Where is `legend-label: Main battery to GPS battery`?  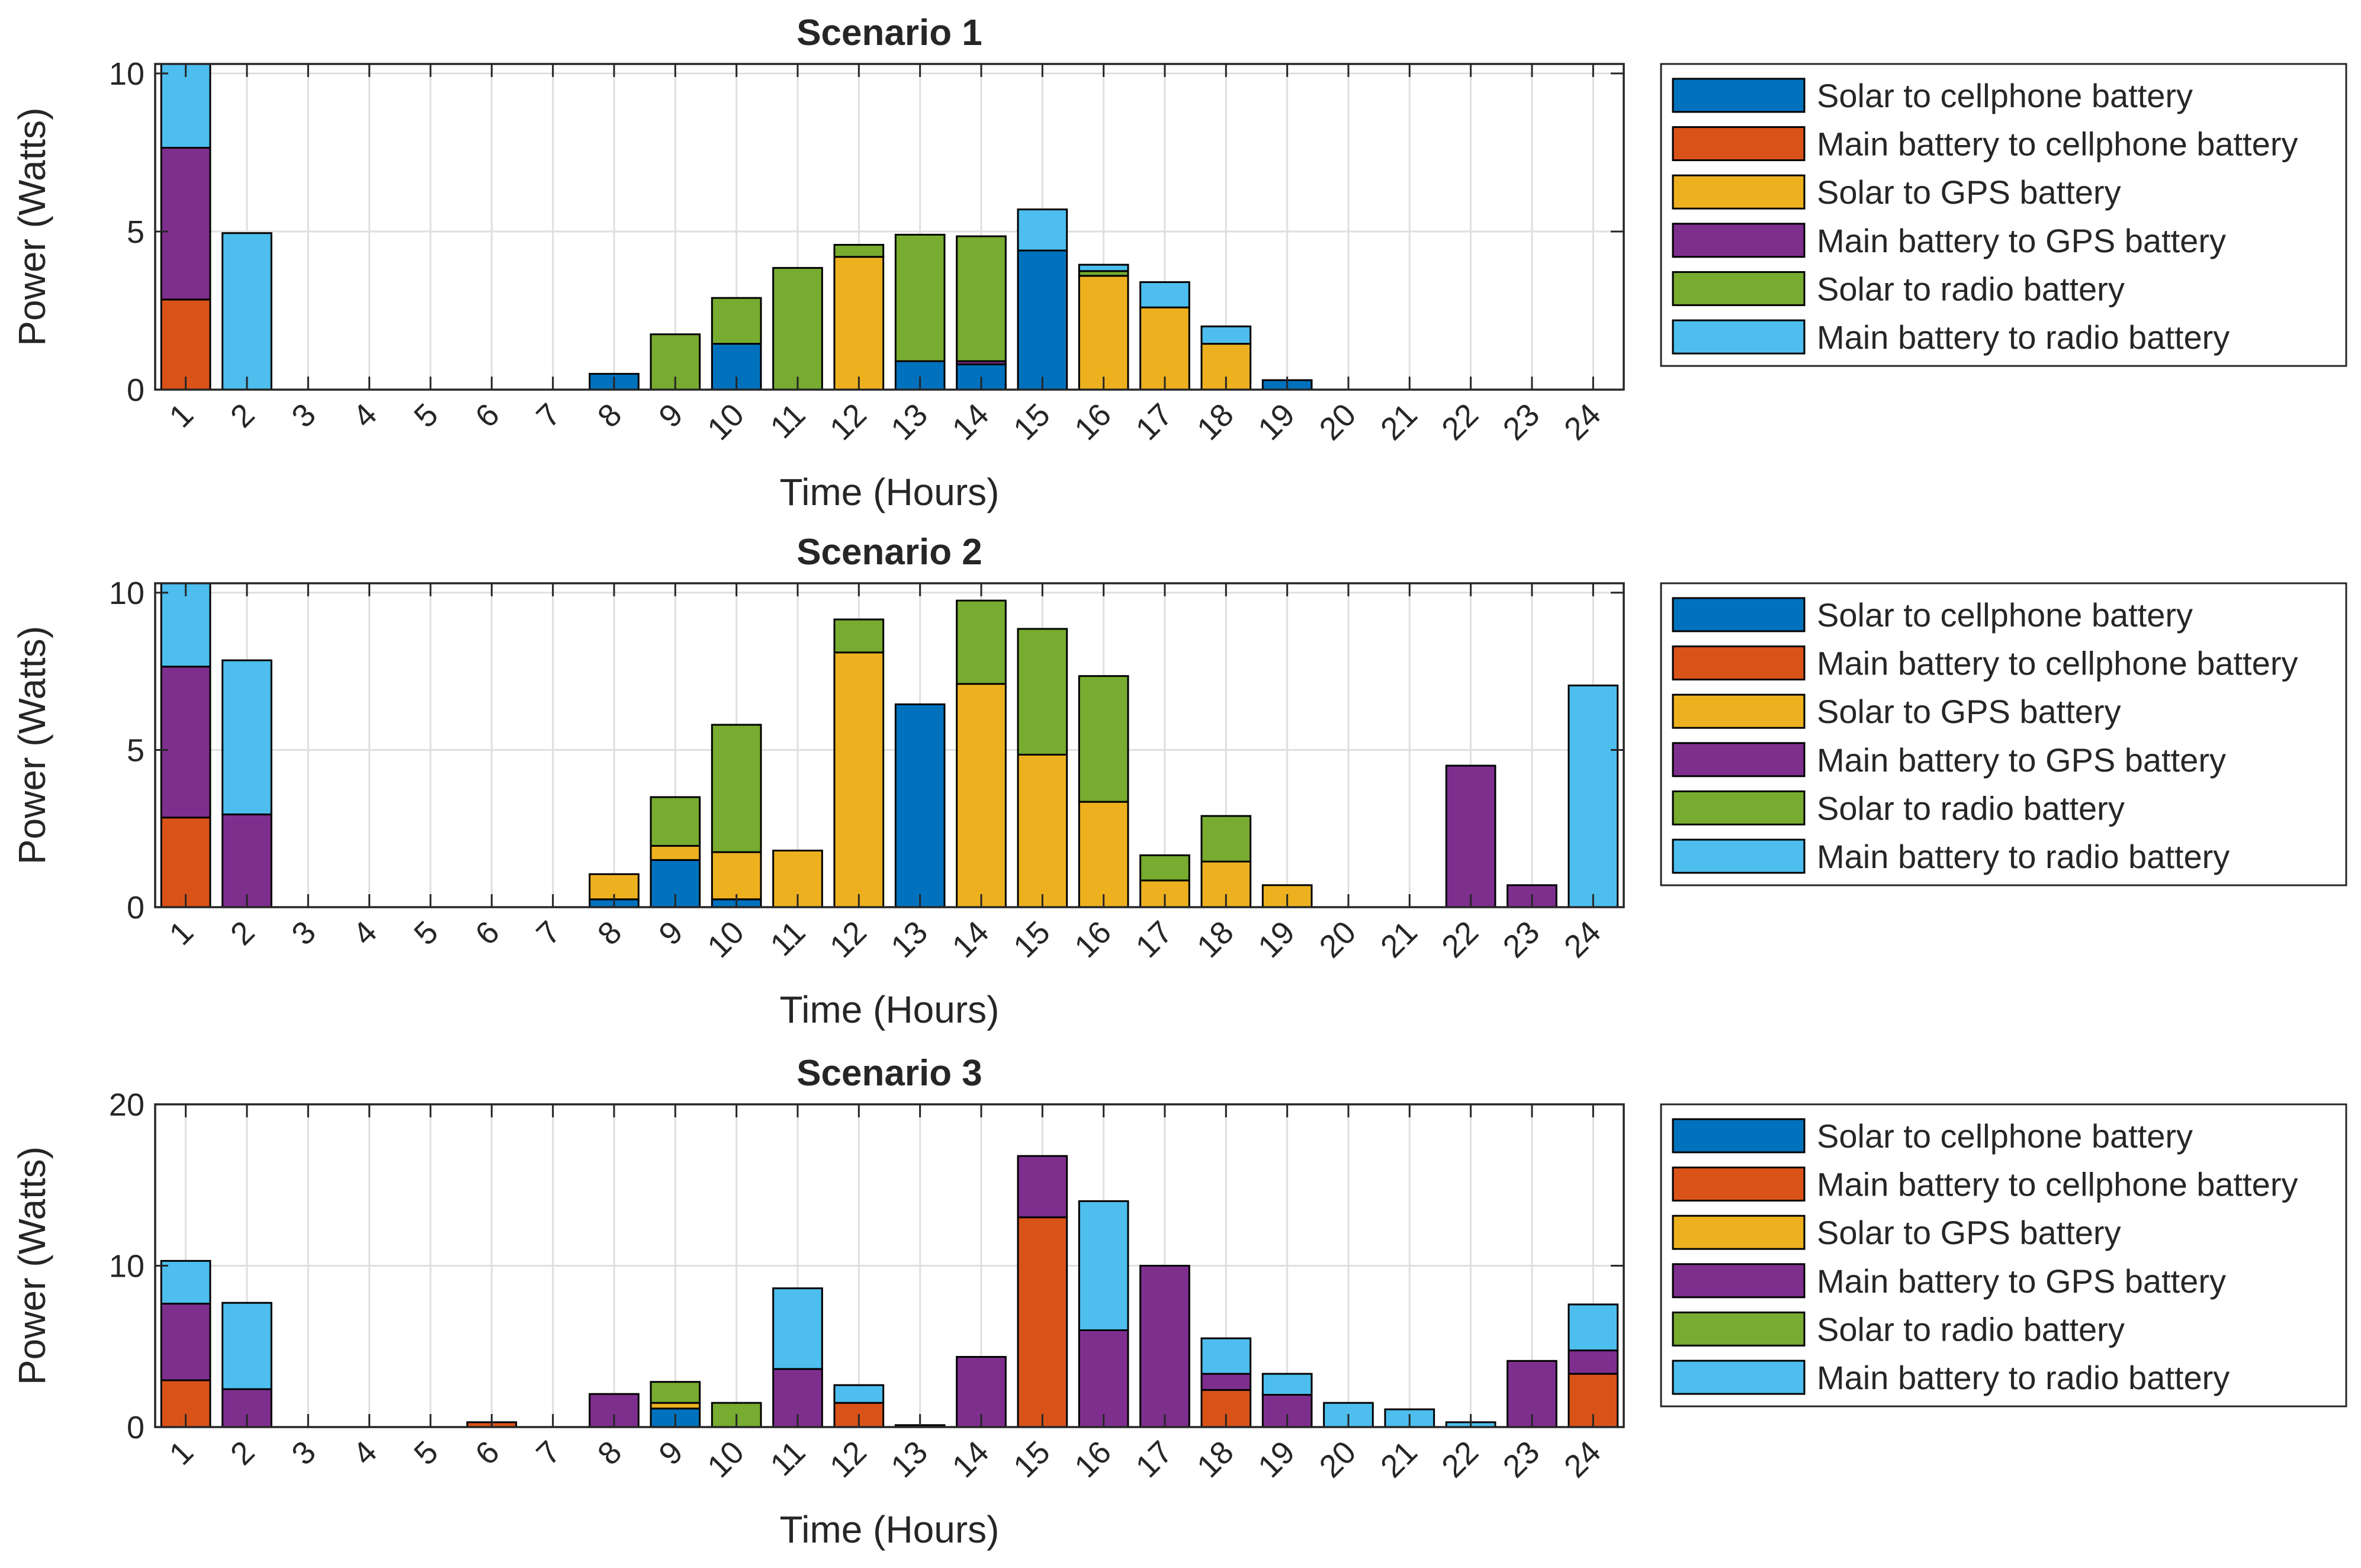
legend-label: Main battery to GPS battery is located at coordinates (2021, 760).